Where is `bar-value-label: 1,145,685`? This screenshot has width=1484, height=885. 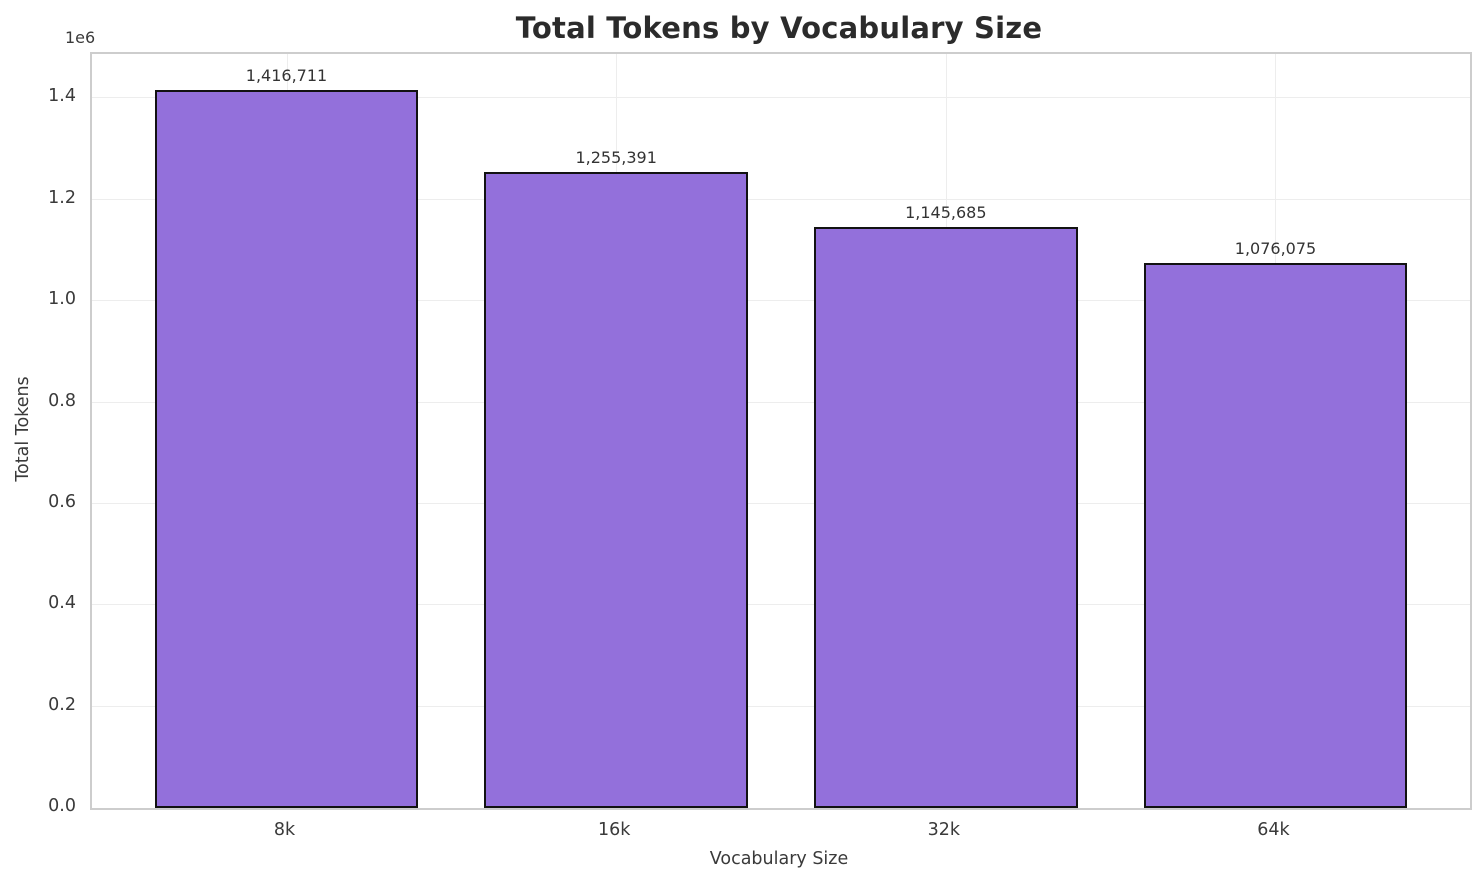 bar-value-label: 1,145,685 is located at coordinates (946, 213).